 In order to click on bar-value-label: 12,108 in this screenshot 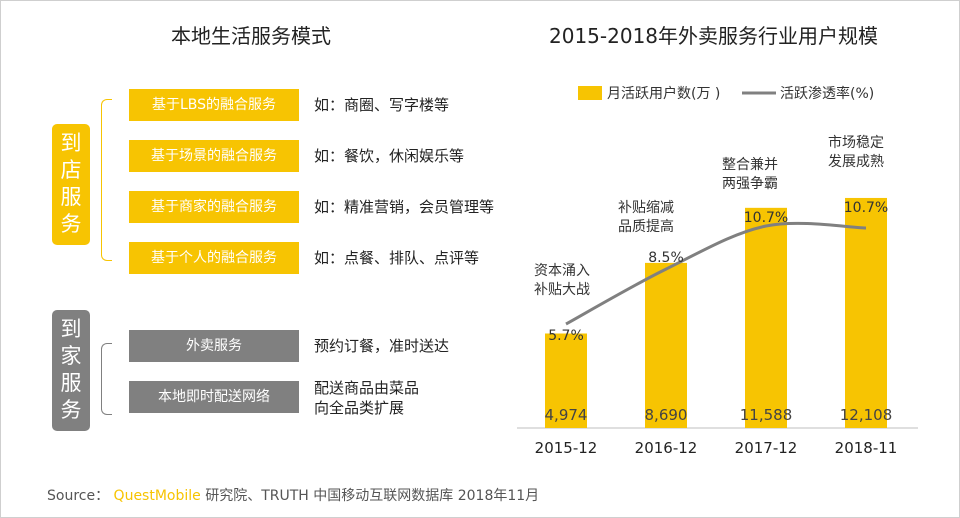, I will do `click(866, 415)`.